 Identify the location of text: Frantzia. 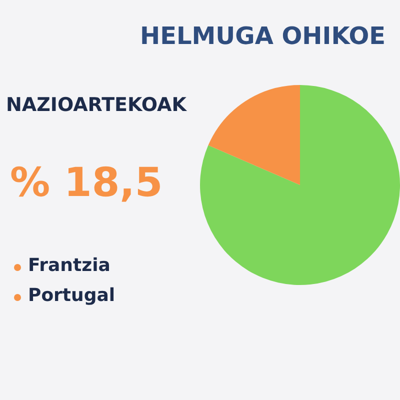
(69, 265).